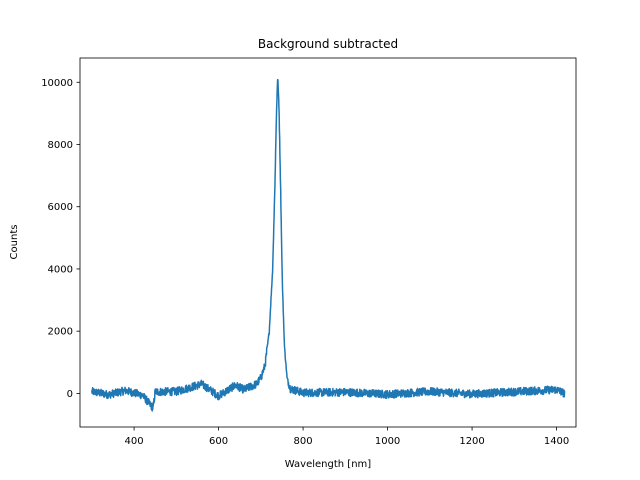 The height and width of the screenshot is (480, 640). What do you see at coordinates (303, 441) in the screenshot?
I see `x-tick-label: 800` at bounding box center [303, 441].